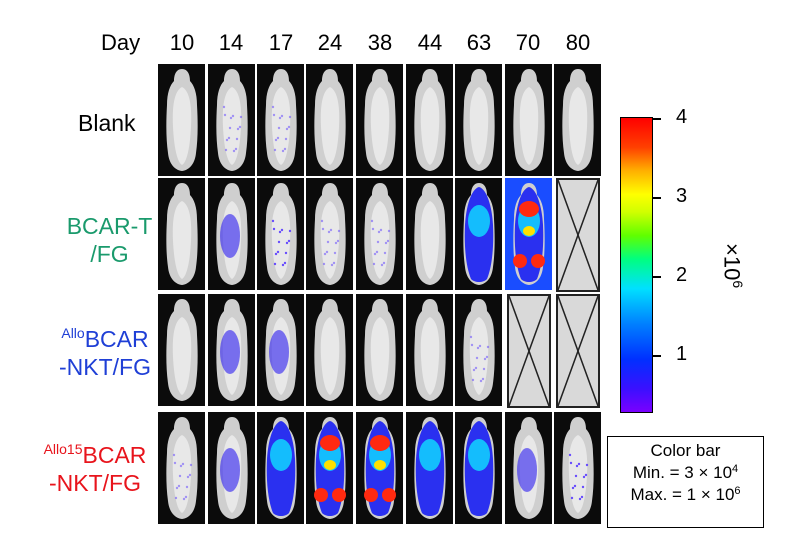  What do you see at coordinates (578, 42) in the screenshot?
I see `day-label: 80` at bounding box center [578, 42].